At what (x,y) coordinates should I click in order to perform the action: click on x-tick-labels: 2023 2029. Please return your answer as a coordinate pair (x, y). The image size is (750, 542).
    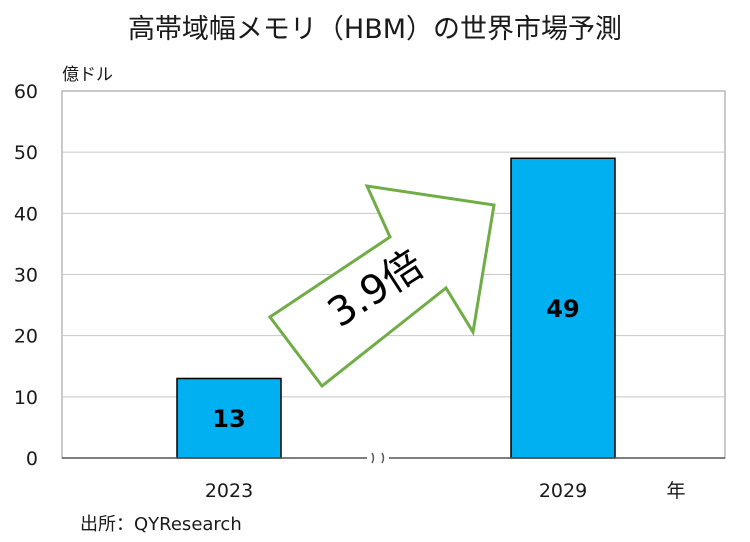
    Looking at the image, I should click on (396, 491).